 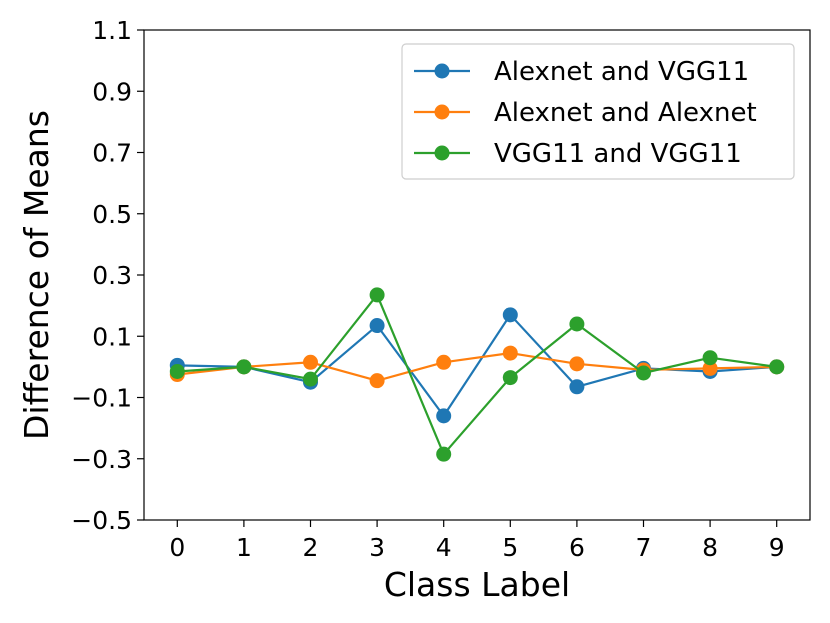 What do you see at coordinates (36, 275) in the screenshot?
I see `y-axis-label: Difference of Means` at bounding box center [36, 275].